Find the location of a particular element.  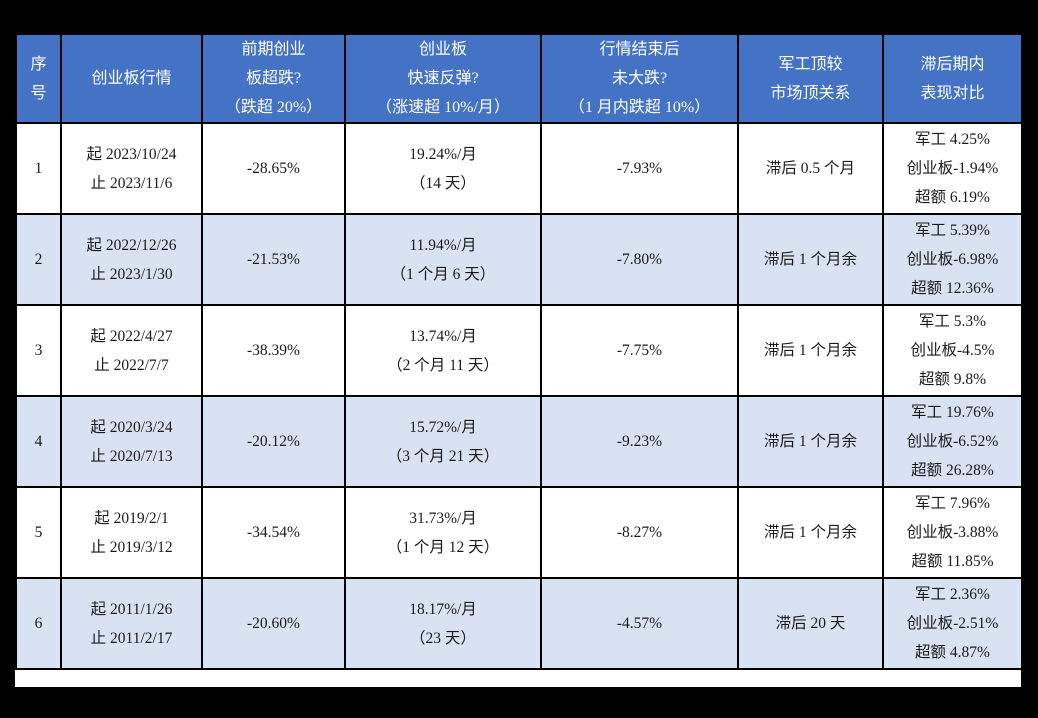

cell-line: 11.94%/月 is located at coordinates (443, 245).